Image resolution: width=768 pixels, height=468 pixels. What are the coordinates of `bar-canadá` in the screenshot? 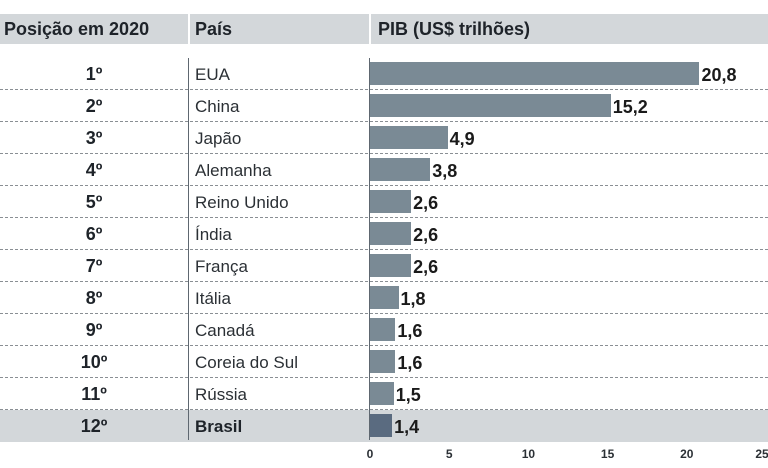 It's located at (383, 329).